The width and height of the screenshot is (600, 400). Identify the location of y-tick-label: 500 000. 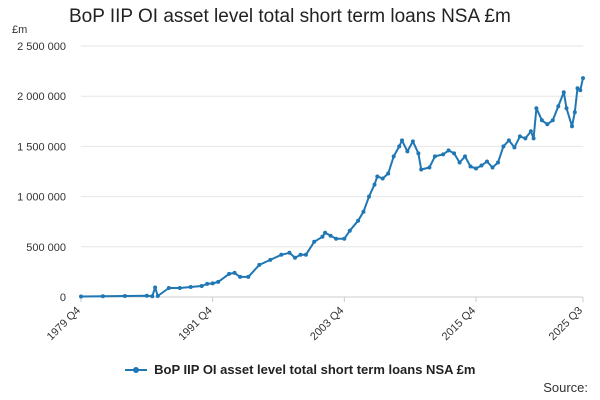
(46, 248).